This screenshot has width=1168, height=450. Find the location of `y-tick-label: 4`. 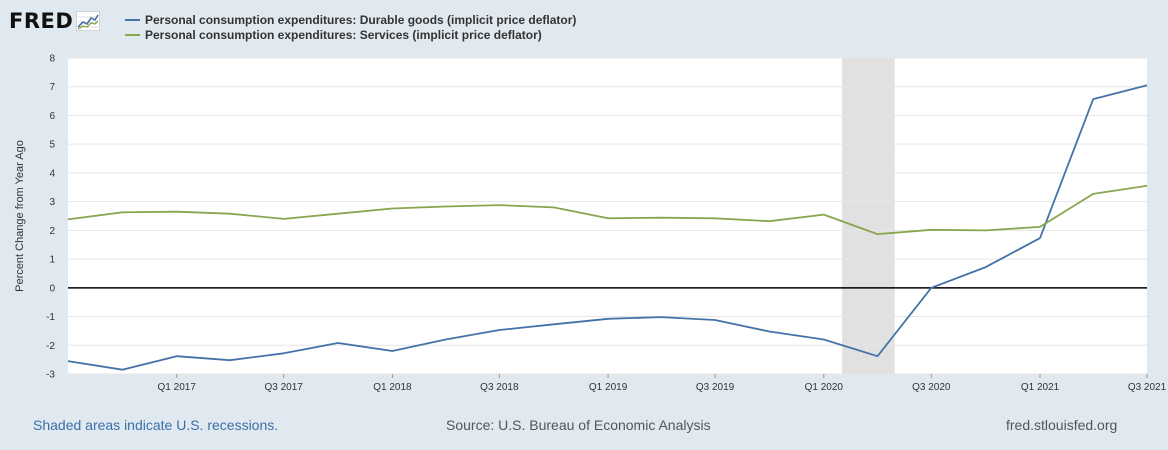

y-tick-label: 4 is located at coordinates (52, 173).